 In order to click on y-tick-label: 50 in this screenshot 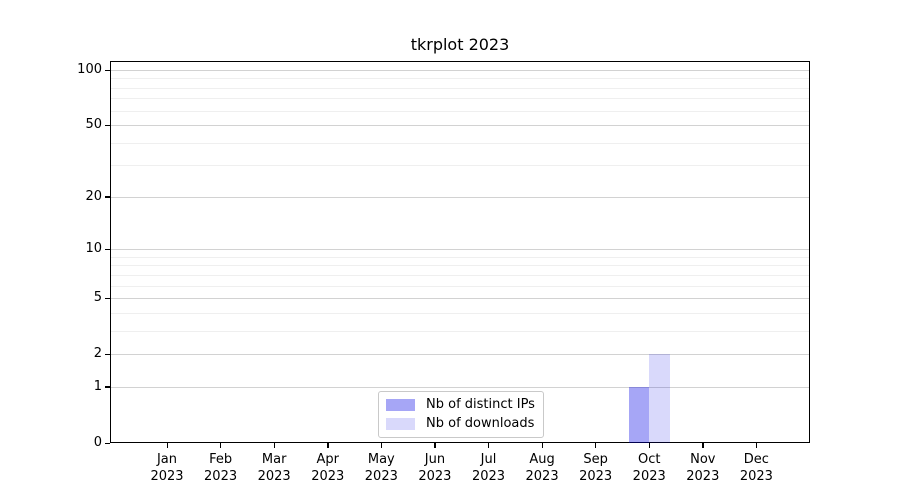, I will do `click(93, 125)`.